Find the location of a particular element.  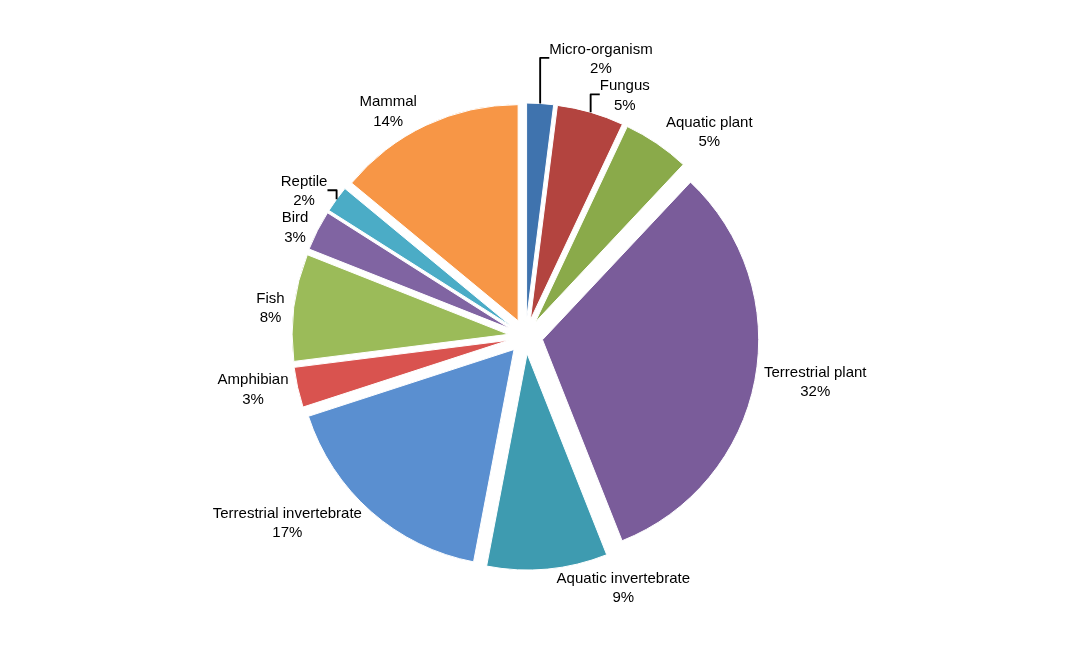

slice-label: Micro-organism is located at coordinates (601, 48).